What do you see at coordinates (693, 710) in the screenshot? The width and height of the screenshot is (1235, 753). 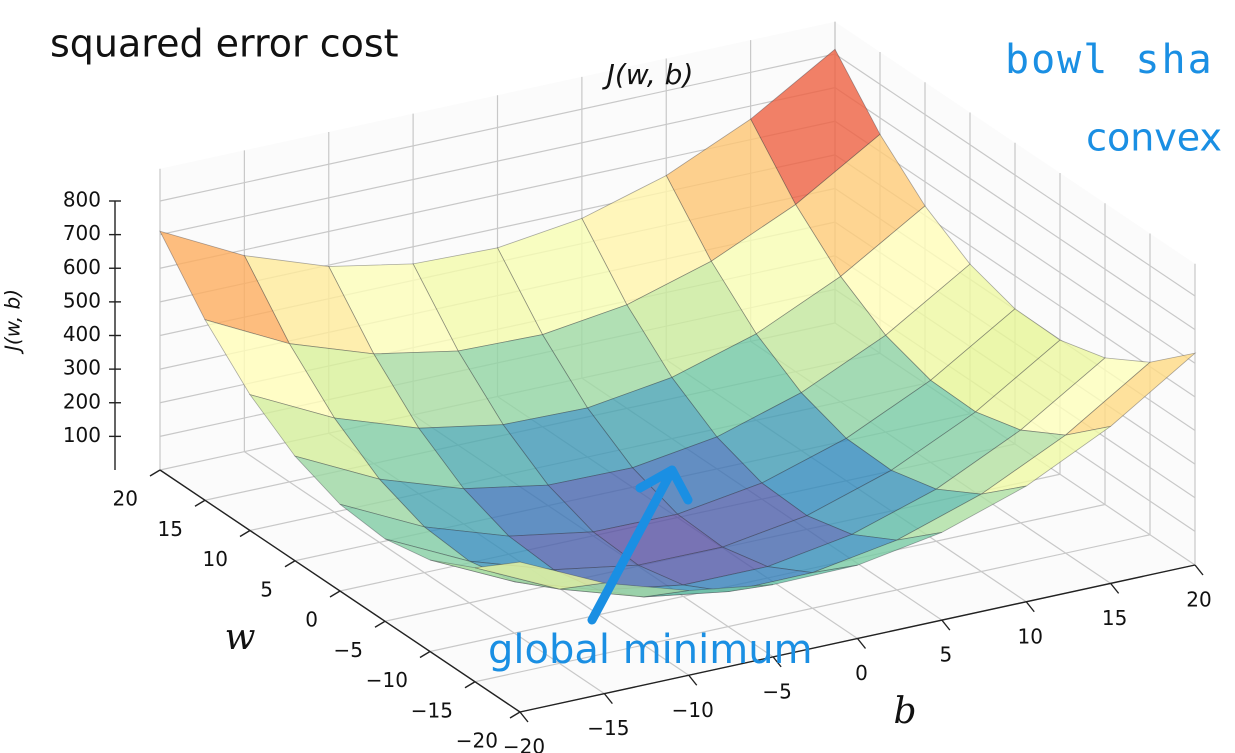 I see `y-tick-label: −10` at bounding box center [693, 710].